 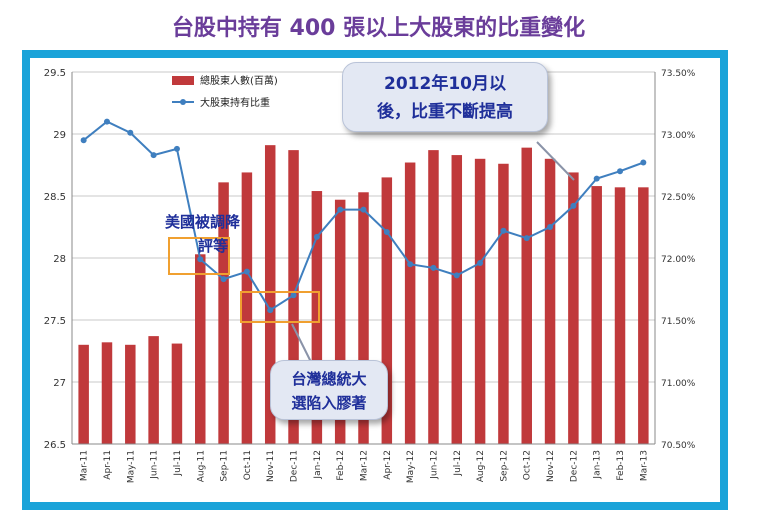 What do you see at coordinates (678, 198) in the screenshot?
I see `y-right-tick-label: 72.50%` at bounding box center [678, 198].